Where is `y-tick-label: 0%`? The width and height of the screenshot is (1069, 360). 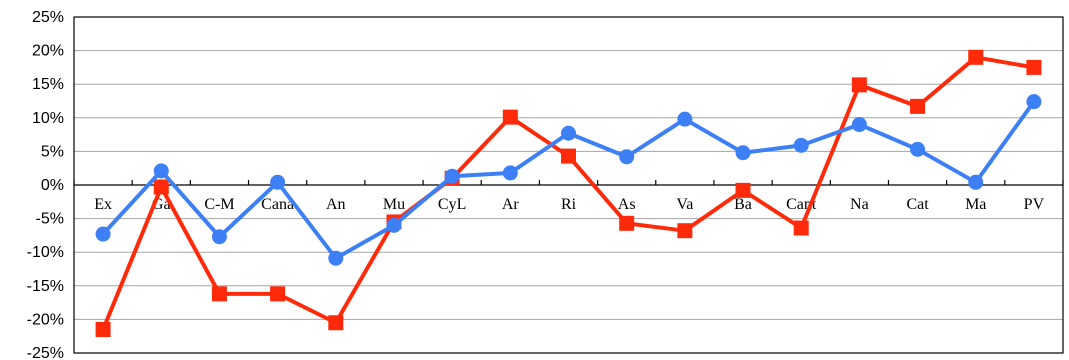 y-tick-label: 0% is located at coordinates (52, 185).